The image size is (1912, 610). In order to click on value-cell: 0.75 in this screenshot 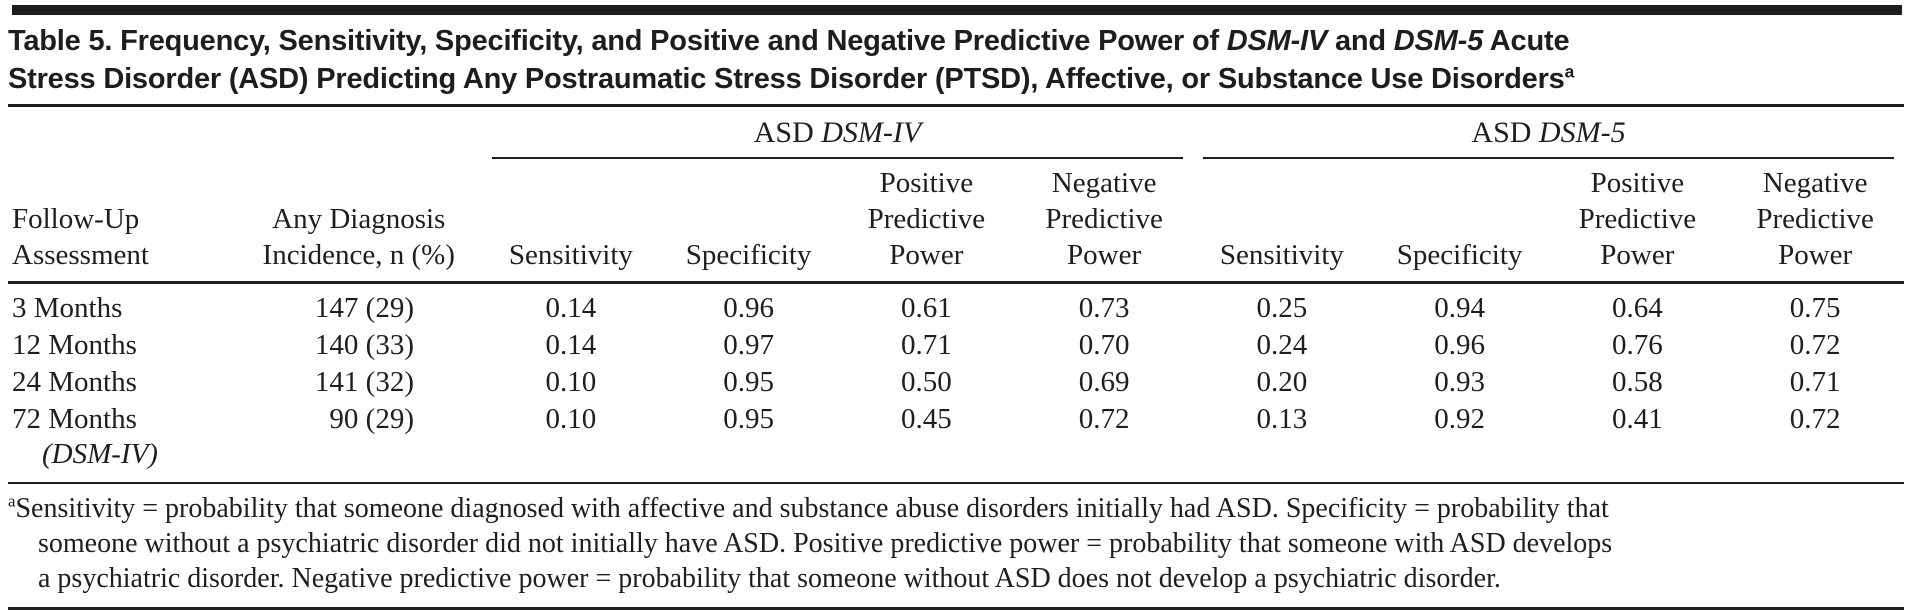, I will do `click(1815, 308)`.